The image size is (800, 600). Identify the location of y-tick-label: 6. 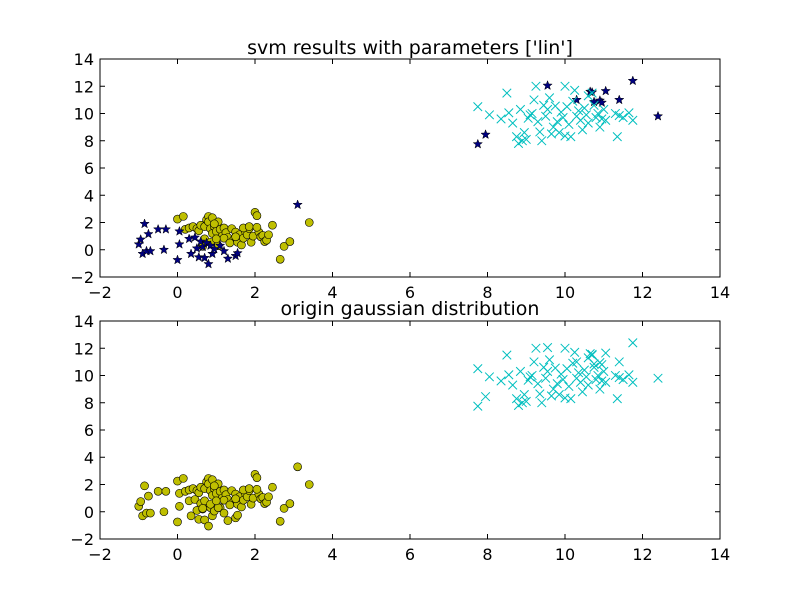
(89, 168).